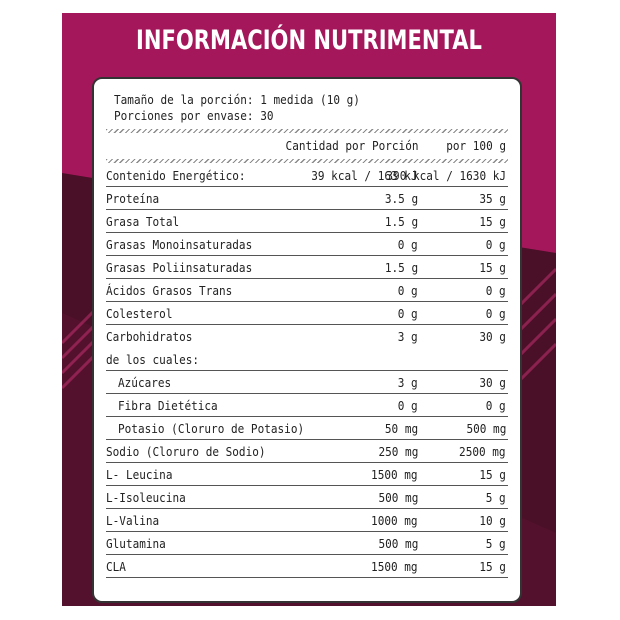 The width and height of the screenshot is (620, 620). What do you see at coordinates (133, 521) in the screenshot?
I see `nutrient-label: L-Valina` at bounding box center [133, 521].